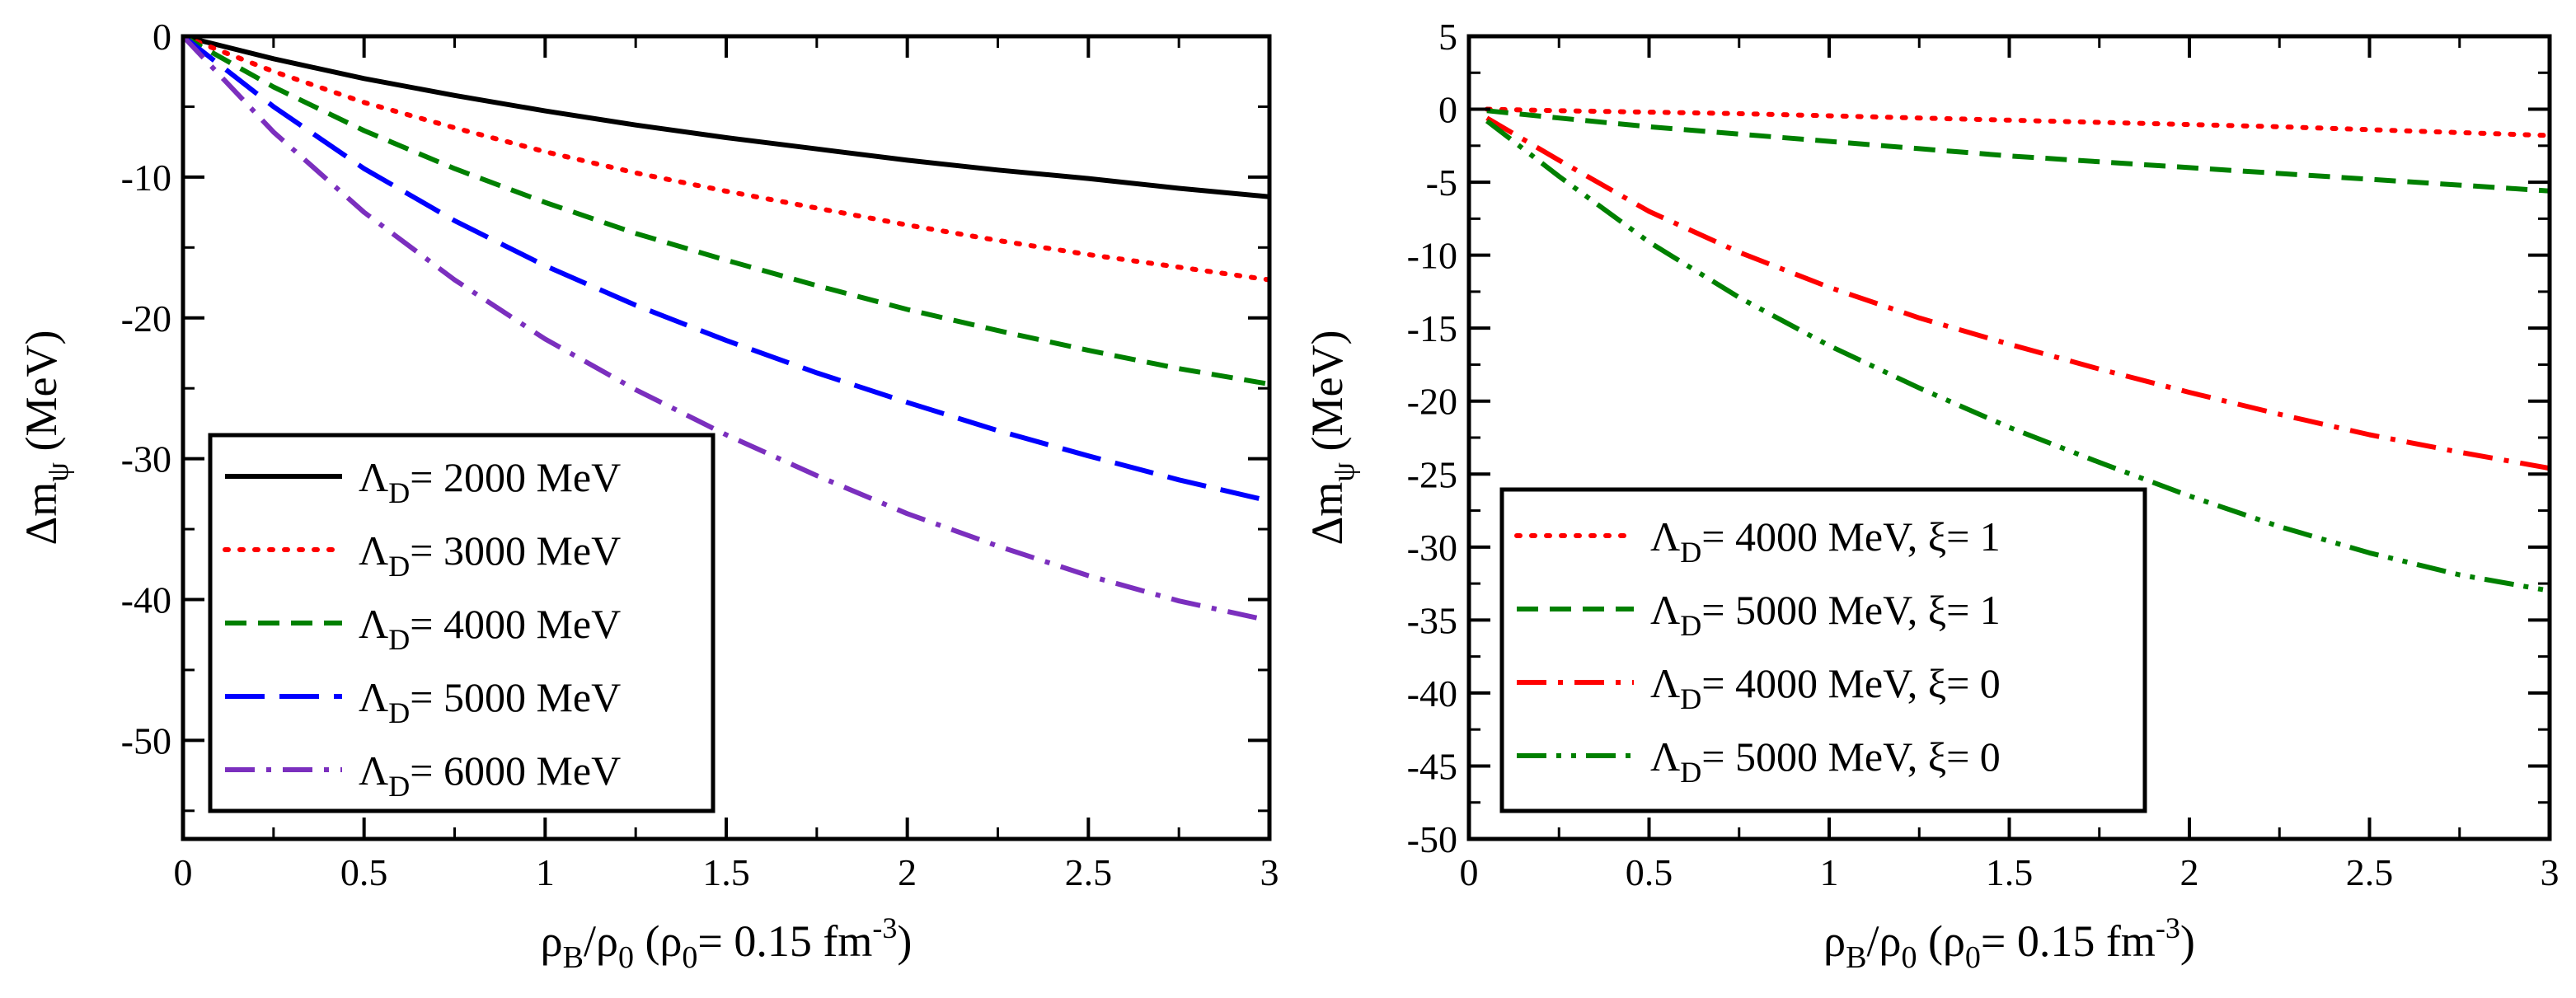  I want to click on legend-rest: = 6000 MeV, so click(516, 770).